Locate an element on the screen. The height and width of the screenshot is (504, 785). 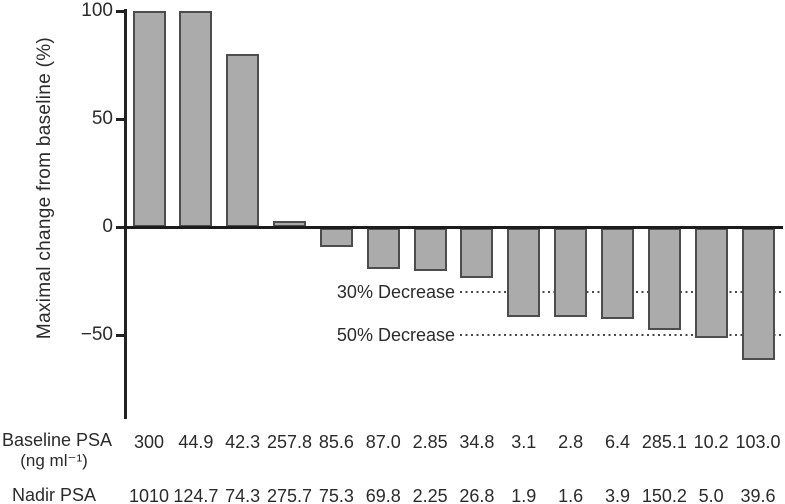
table-value-cell: 2.8 is located at coordinates (571, 442).